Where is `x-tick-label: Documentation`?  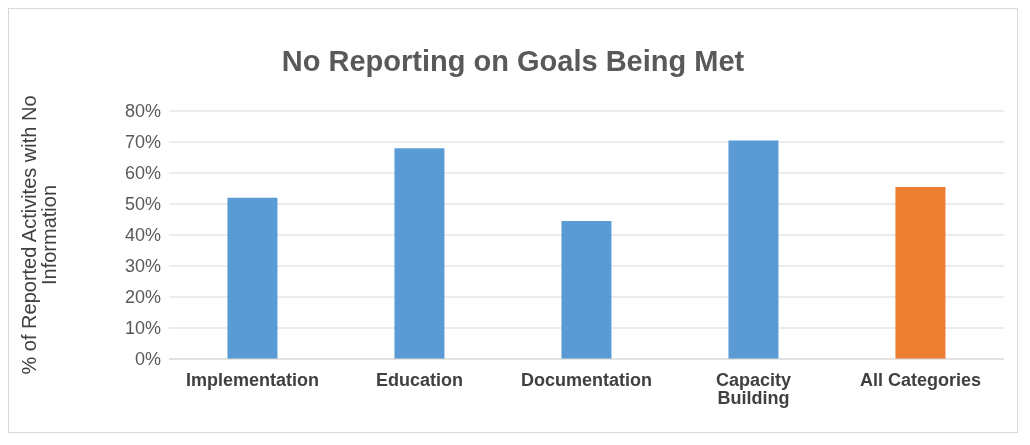 x-tick-label: Documentation is located at coordinates (586, 379).